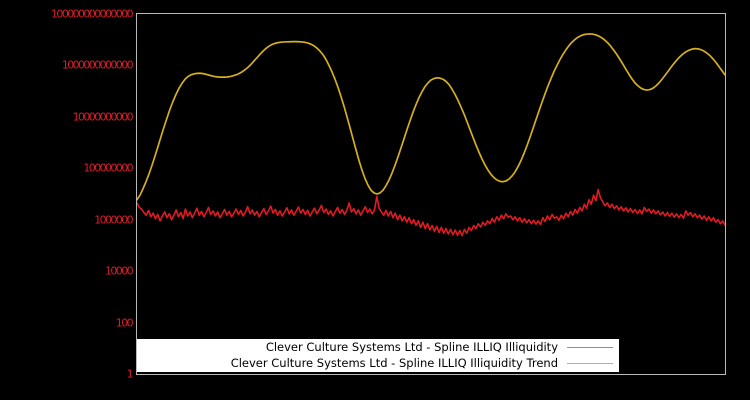 This screenshot has height=400, width=750. What do you see at coordinates (590, 363) in the screenshot?
I see `legend-swatch-trend` at bounding box center [590, 363].